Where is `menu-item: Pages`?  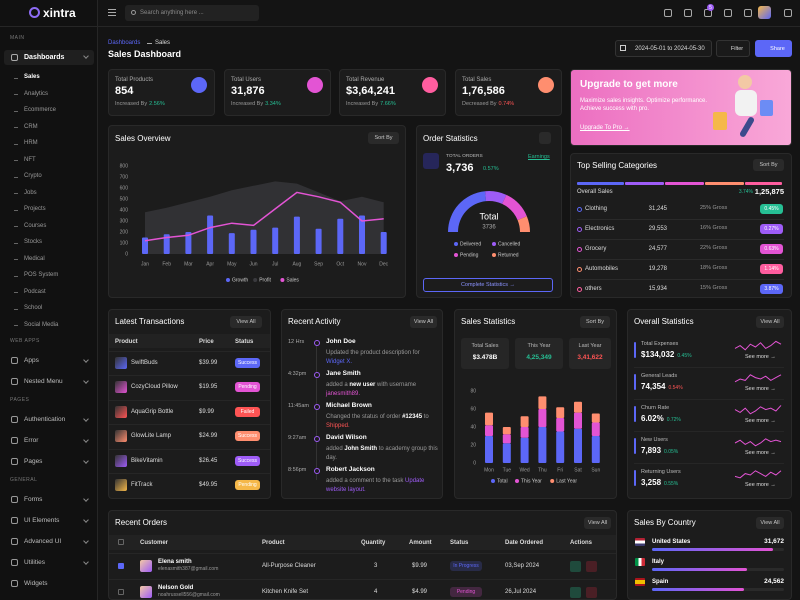 menu-item: Pages is located at coordinates (33, 461).